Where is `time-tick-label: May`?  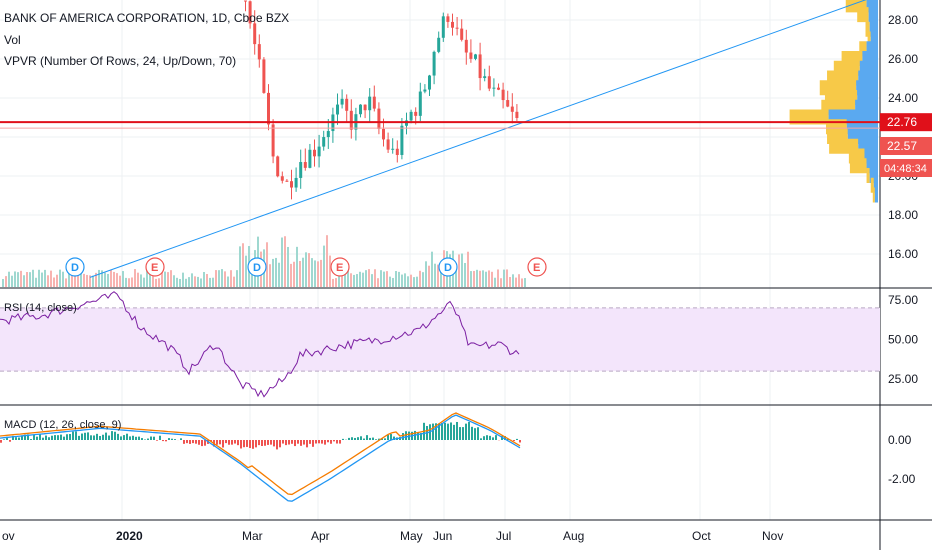 time-tick-label: May is located at coordinates (411, 536).